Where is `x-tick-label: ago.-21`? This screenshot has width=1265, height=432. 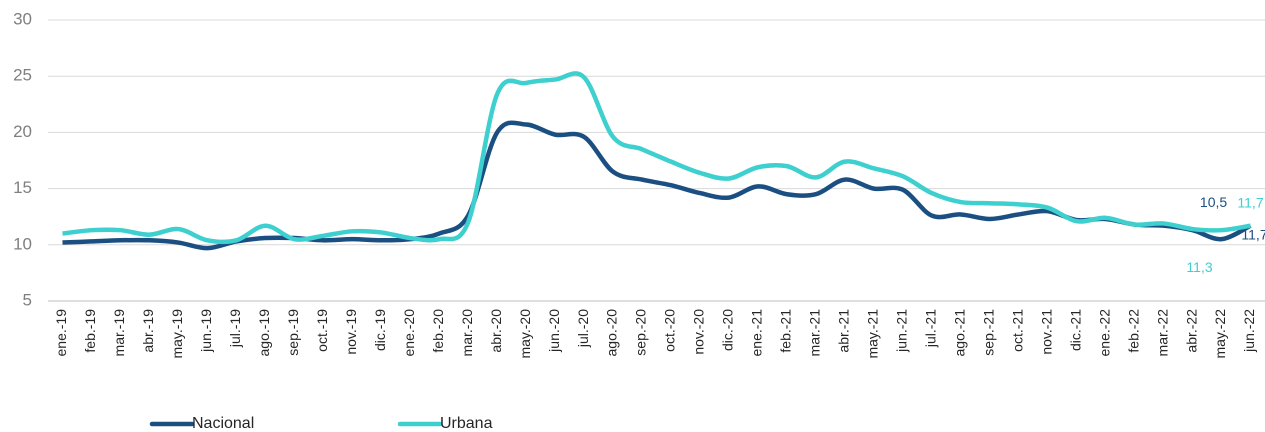
x-tick-label: ago.-21 is located at coordinates (959, 333).